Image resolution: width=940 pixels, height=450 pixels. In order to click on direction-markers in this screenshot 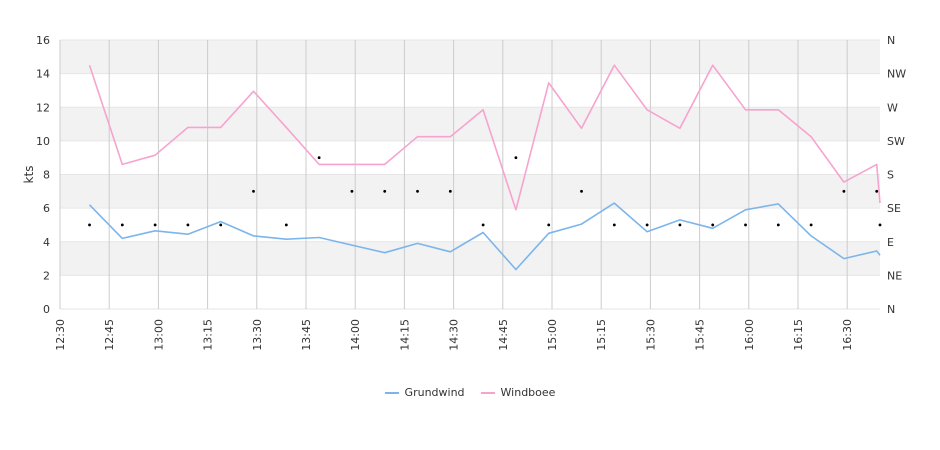, I will do `click(485, 191)`.